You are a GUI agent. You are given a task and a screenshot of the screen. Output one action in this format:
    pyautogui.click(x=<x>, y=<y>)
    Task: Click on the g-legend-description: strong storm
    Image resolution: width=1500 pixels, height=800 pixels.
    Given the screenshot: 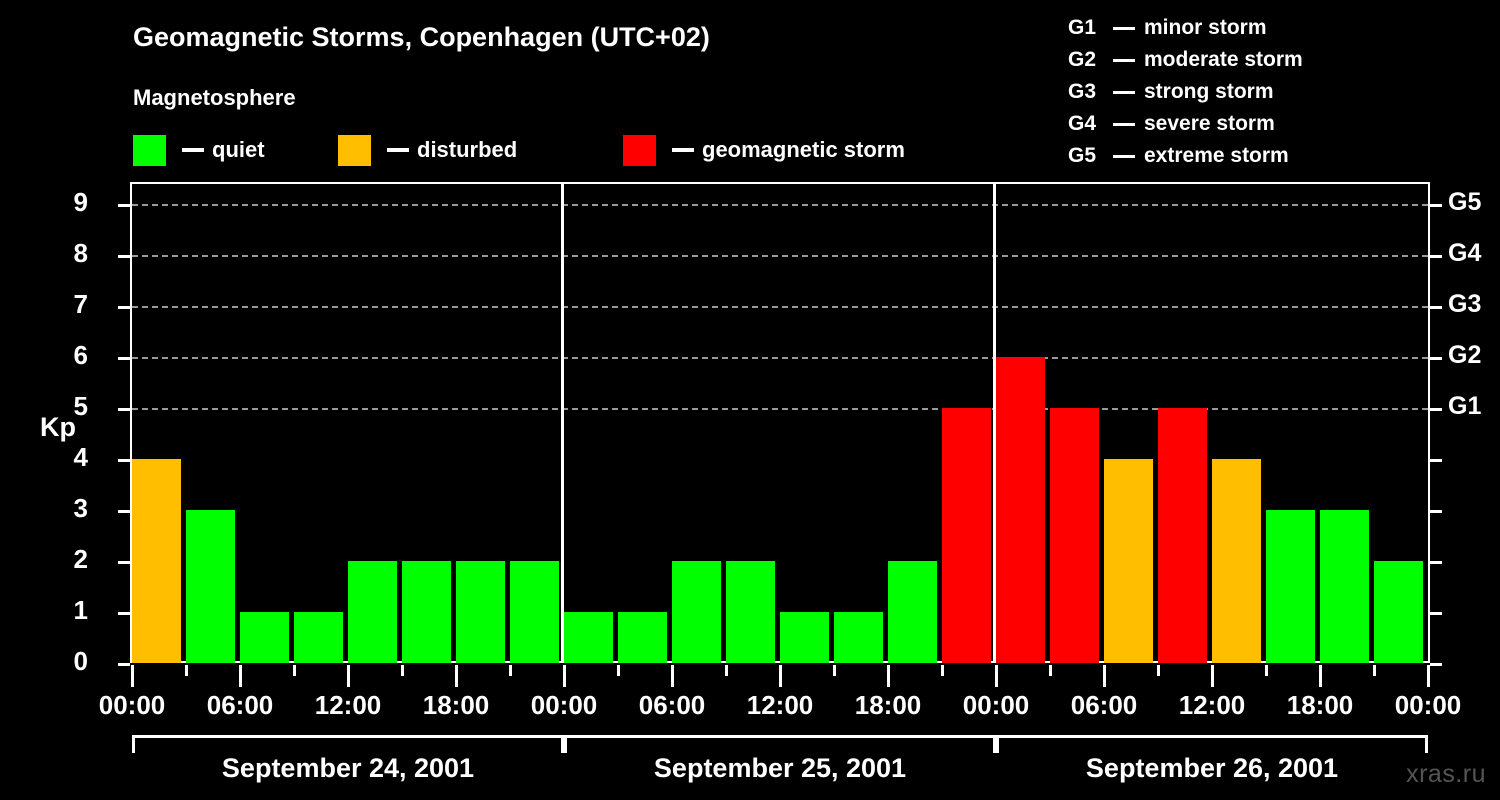 What is the action you would take?
    pyautogui.click(x=1209, y=91)
    